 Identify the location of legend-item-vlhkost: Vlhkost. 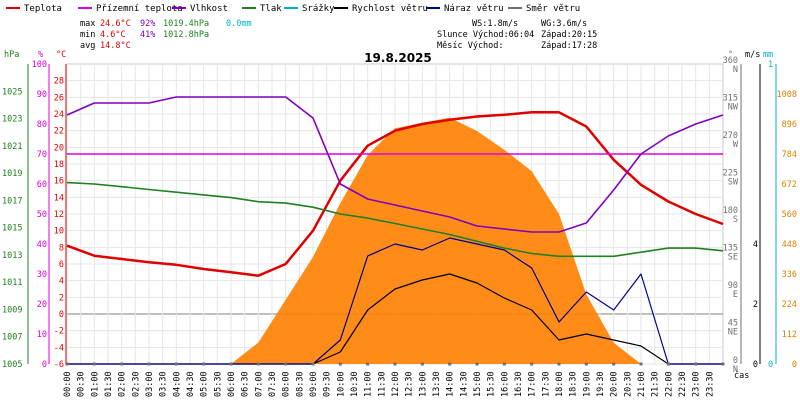
(200, 9).